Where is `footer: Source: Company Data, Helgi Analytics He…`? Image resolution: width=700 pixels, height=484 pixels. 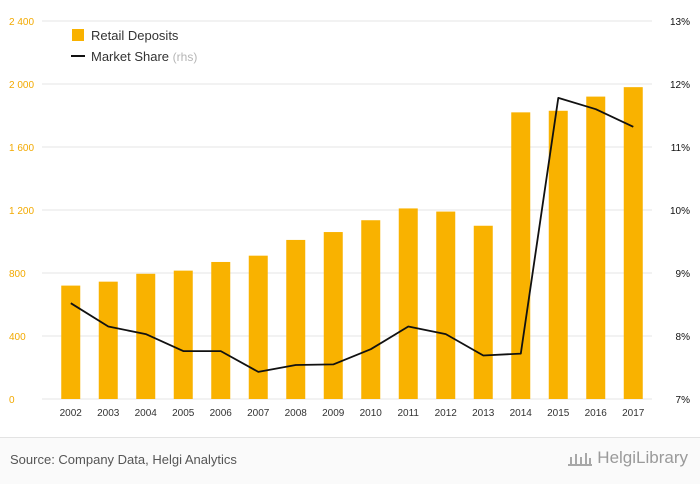 footer: Source: Company Data, Helgi Analytics He… is located at coordinates (350, 460).